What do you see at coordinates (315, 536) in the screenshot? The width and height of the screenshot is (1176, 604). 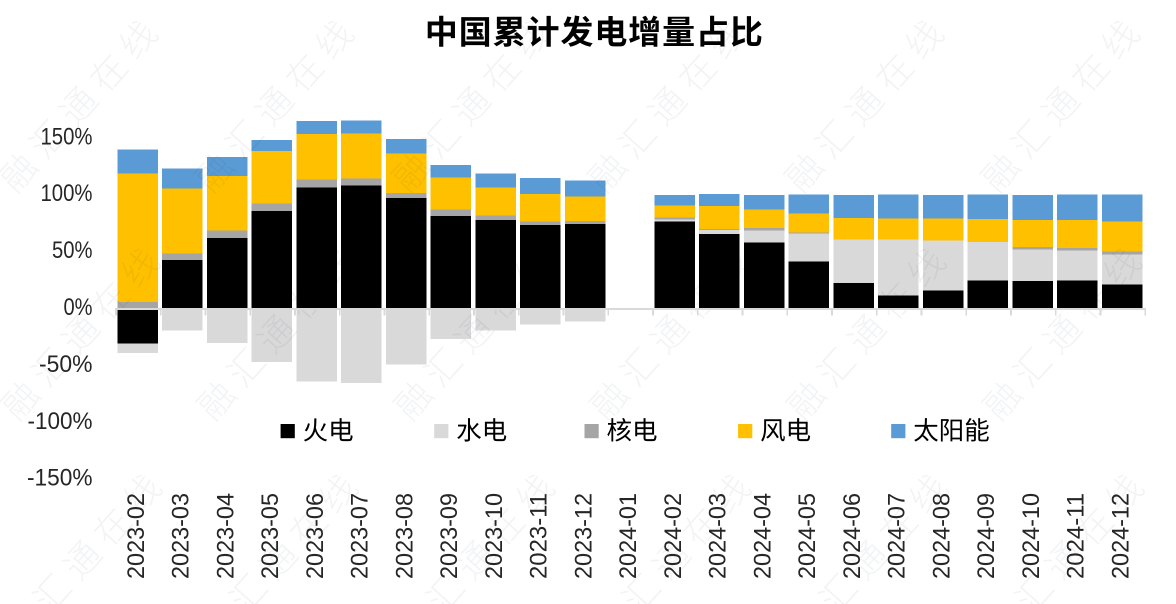 I see `svg-text: 2023-06` at bounding box center [315, 536].